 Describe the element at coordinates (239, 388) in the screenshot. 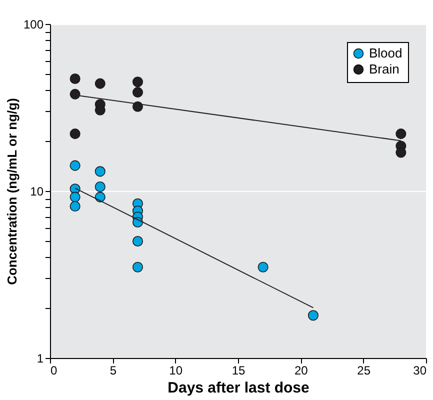

I see `x-axis-title: Days after last dose` at that location.